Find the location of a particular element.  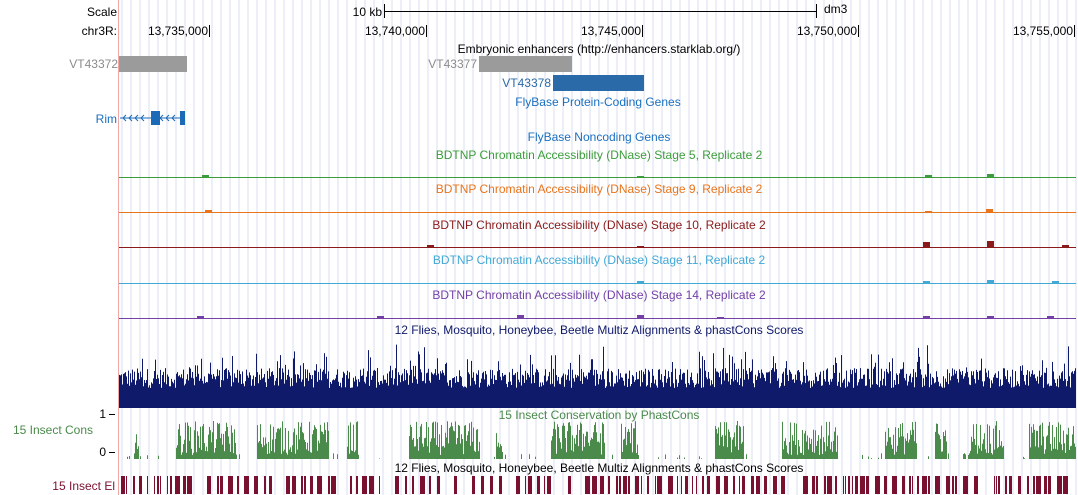

highlight-line is located at coordinates (118, 247).